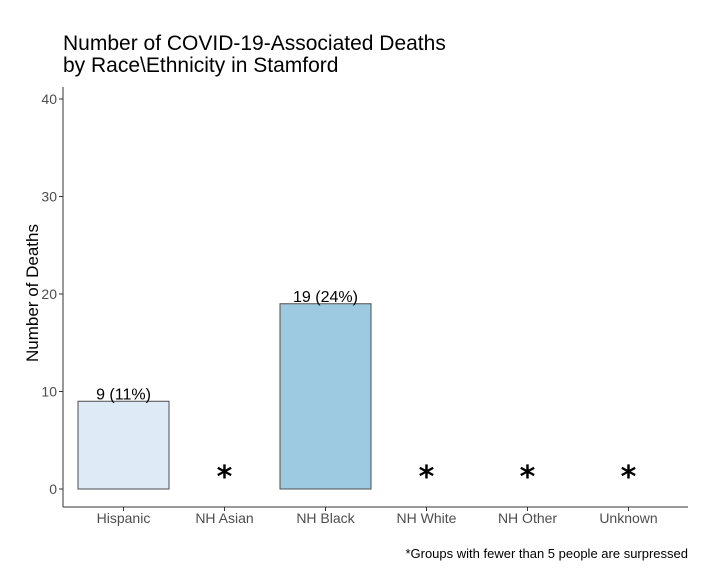 This screenshot has width=718, height=571. What do you see at coordinates (528, 477) in the screenshot?
I see `suppressed-marker-nh-other: *` at bounding box center [528, 477].